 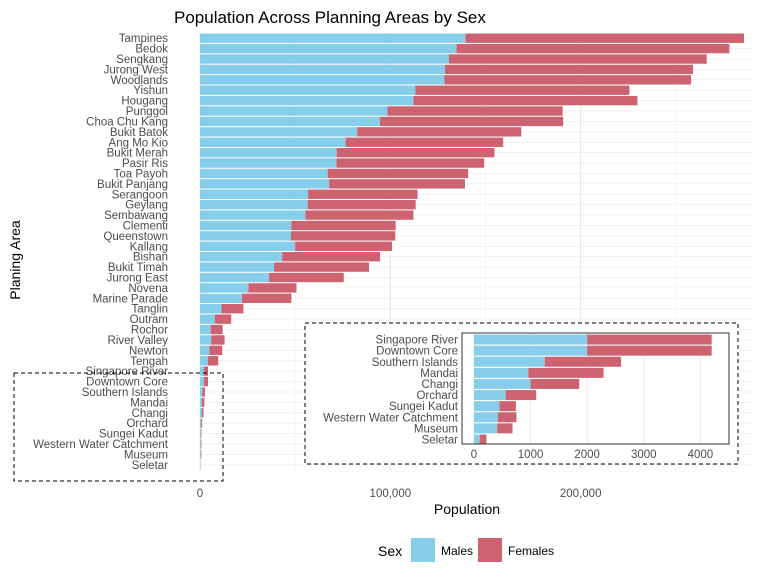 What do you see at coordinates (592, 455) in the screenshot?
I see `inset-x-tick-labels: 0 1000 2000 3000 4000` at bounding box center [592, 455].